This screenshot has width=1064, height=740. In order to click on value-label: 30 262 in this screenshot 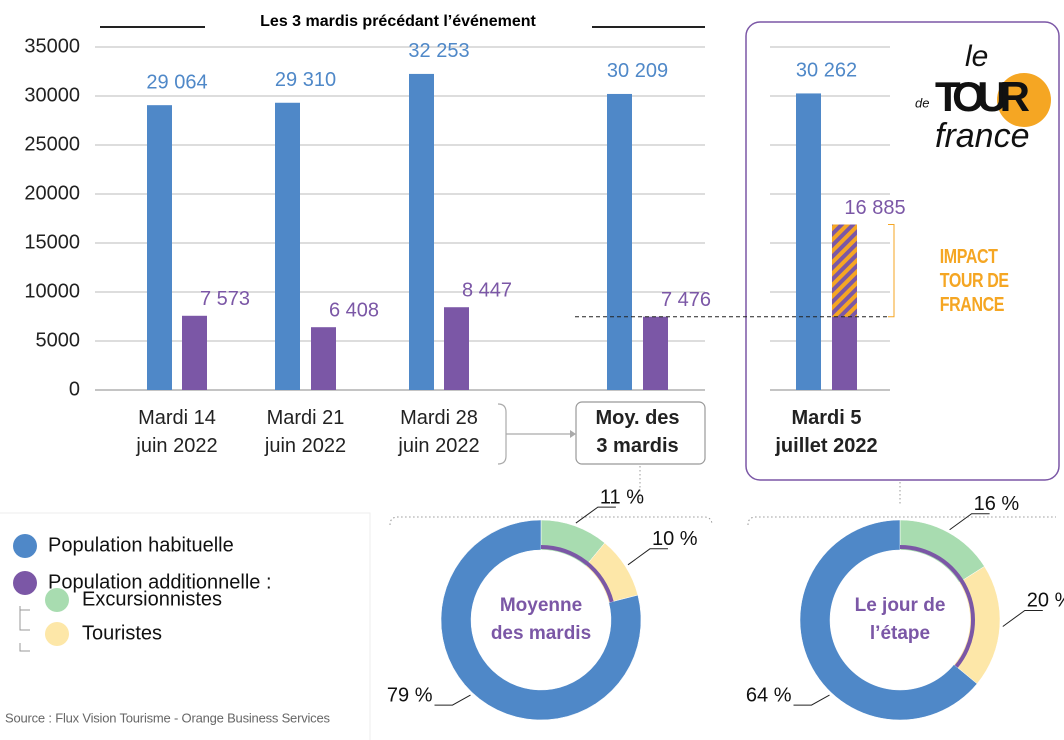, I will do `click(826, 71)`.